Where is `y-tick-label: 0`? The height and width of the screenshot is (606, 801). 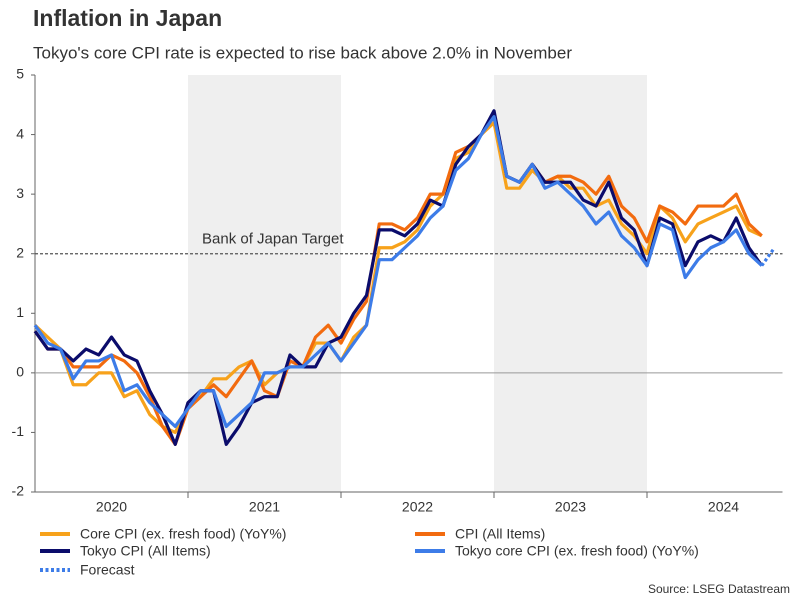 y-tick-label: 0 is located at coordinates (20, 372).